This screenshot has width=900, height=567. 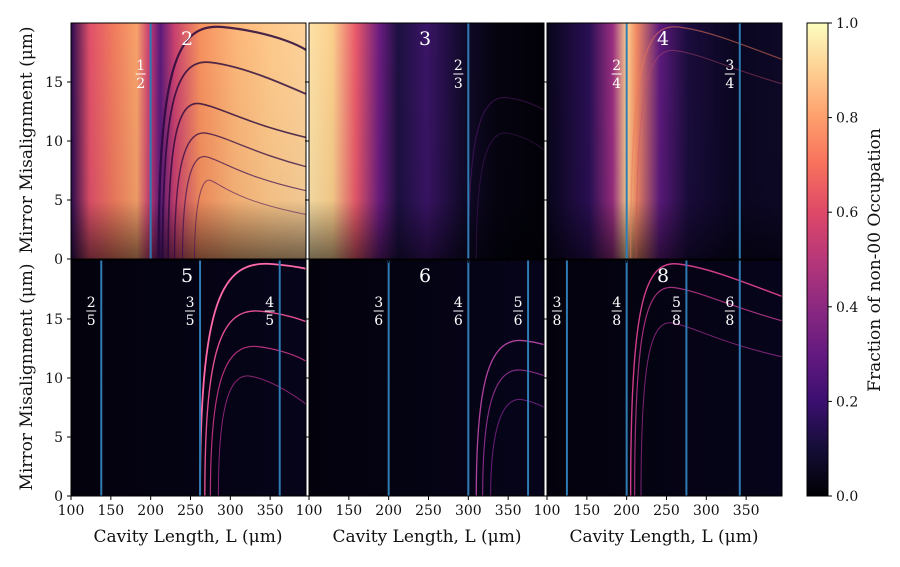 What do you see at coordinates (187, 276) in the screenshot?
I see `panel-title: 5` at bounding box center [187, 276].